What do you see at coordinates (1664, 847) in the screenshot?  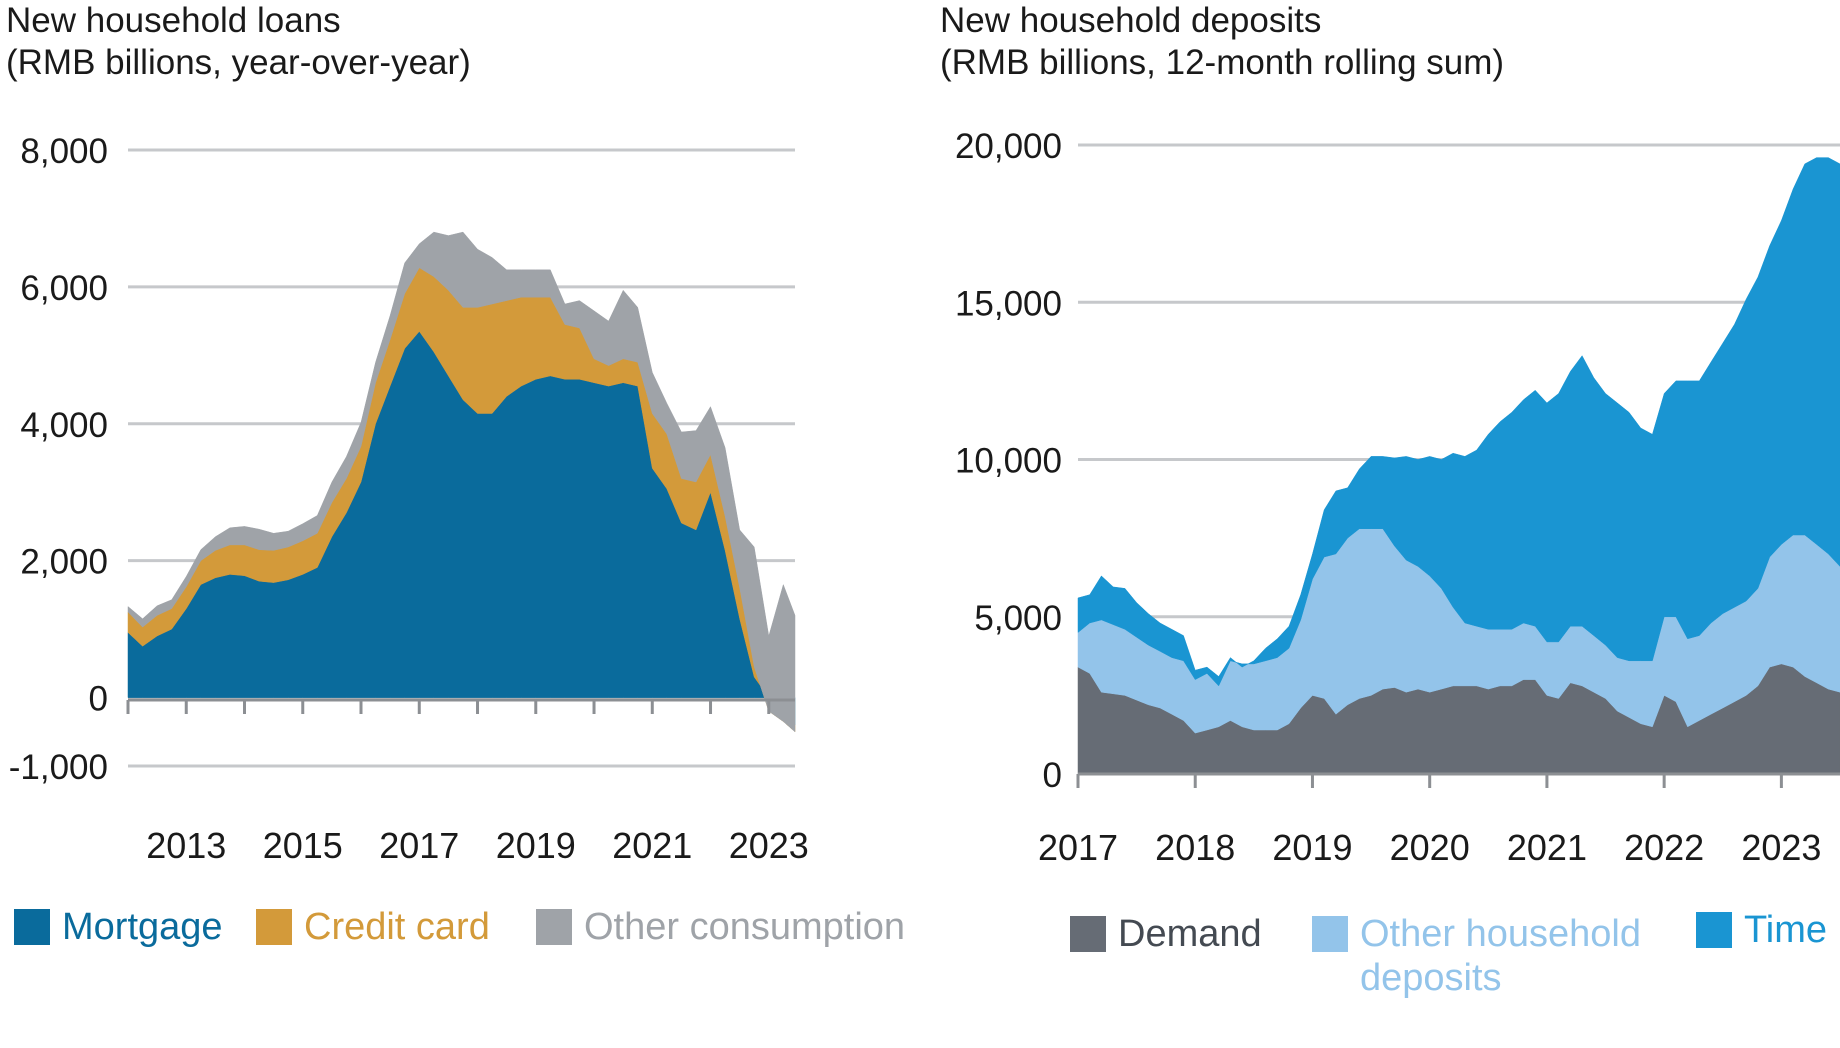 I see `x-tick-label: 2022` at bounding box center [1664, 847].